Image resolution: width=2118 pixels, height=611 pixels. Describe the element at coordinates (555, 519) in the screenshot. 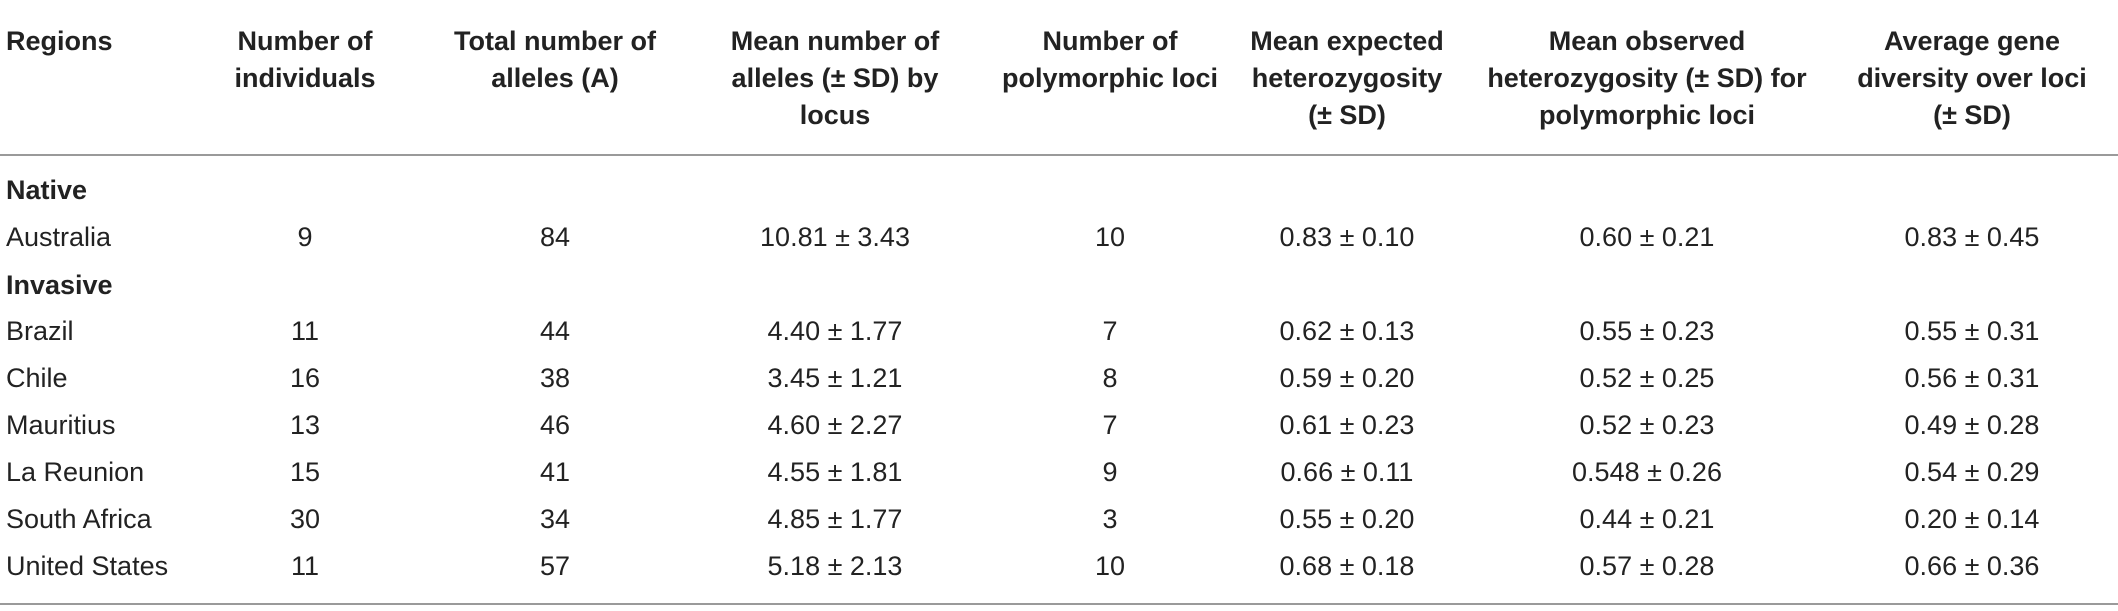

I see `cell-total-alleles: 34` at that location.